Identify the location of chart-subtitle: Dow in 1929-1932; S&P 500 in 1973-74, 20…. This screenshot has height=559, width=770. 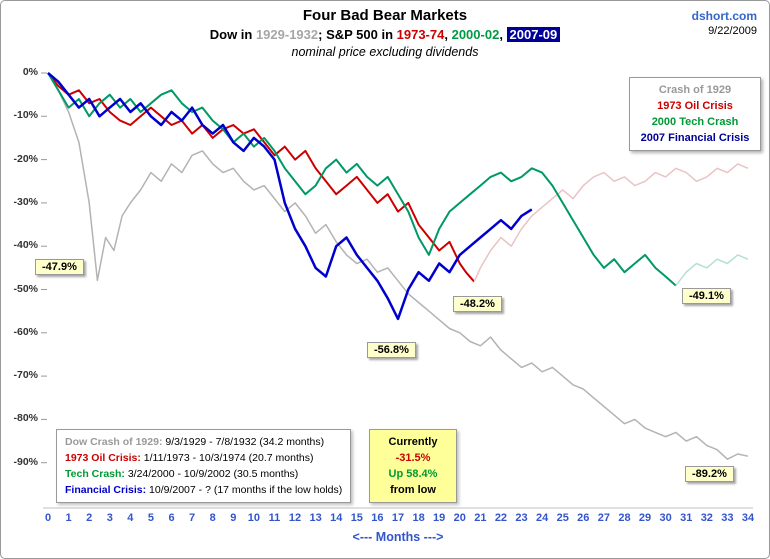
(385, 34).